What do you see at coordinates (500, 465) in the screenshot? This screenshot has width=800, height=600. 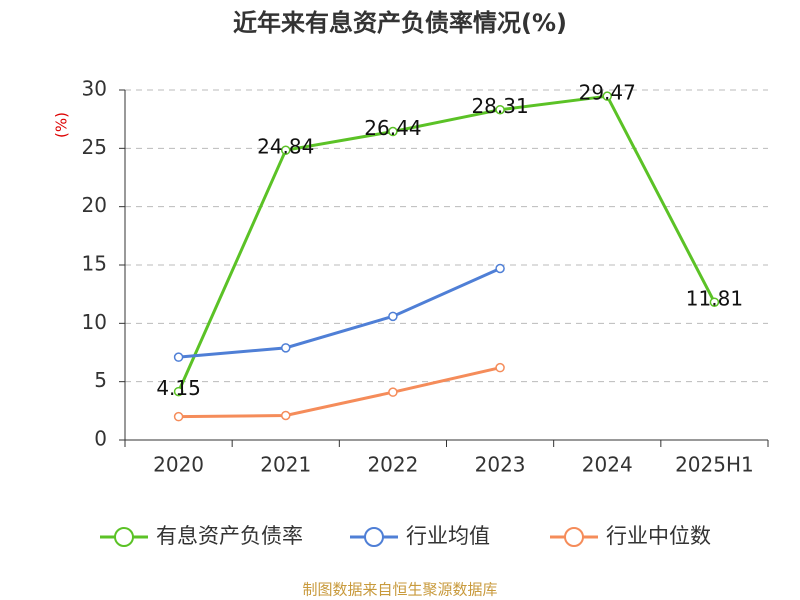 I see `x-tick-label: 2023` at bounding box center [500, 465].